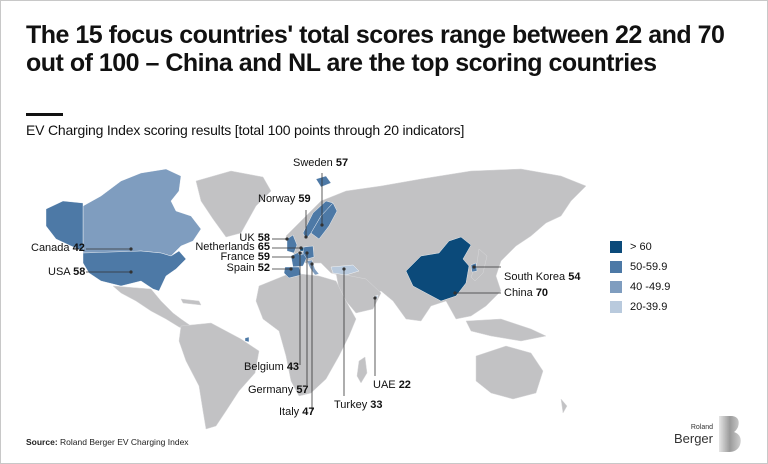  I want to click on legend-item-20-39: 20-39.9, so click(640, 307).